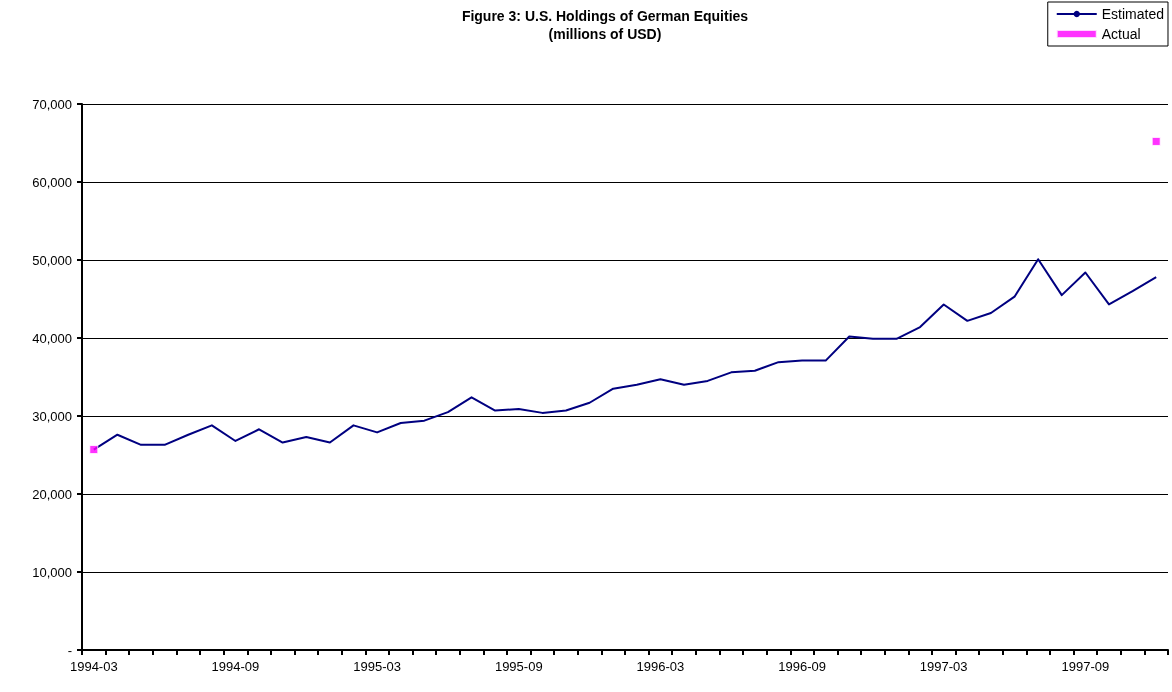  Describe the element at coordinates (377, 666) in the screenshot. I see `x-tick-label: 1995-03` at that location.